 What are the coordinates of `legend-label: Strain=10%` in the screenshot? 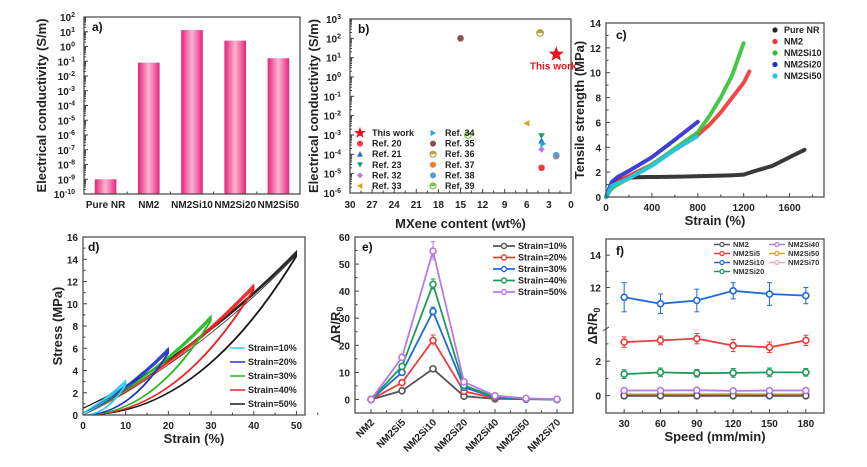 It's located at (272, 348).